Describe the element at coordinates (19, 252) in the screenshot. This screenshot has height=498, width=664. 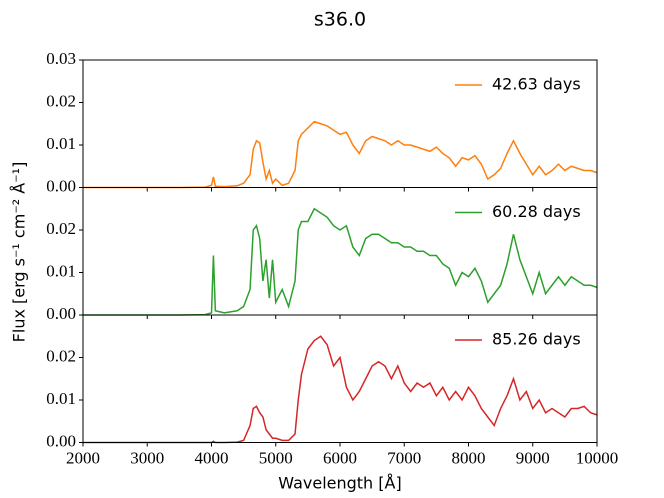
I see `y-axis-label: Flux [erg s⁻¹ cm⁻² Å⁻¹]` at that location.